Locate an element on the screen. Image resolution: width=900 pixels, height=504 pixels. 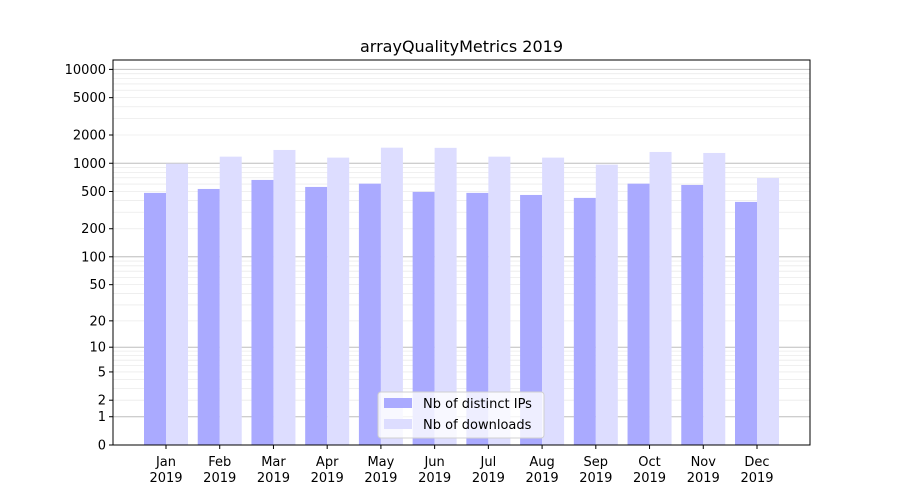
y-tick-label: 100 is located at coordinates (93, 257).